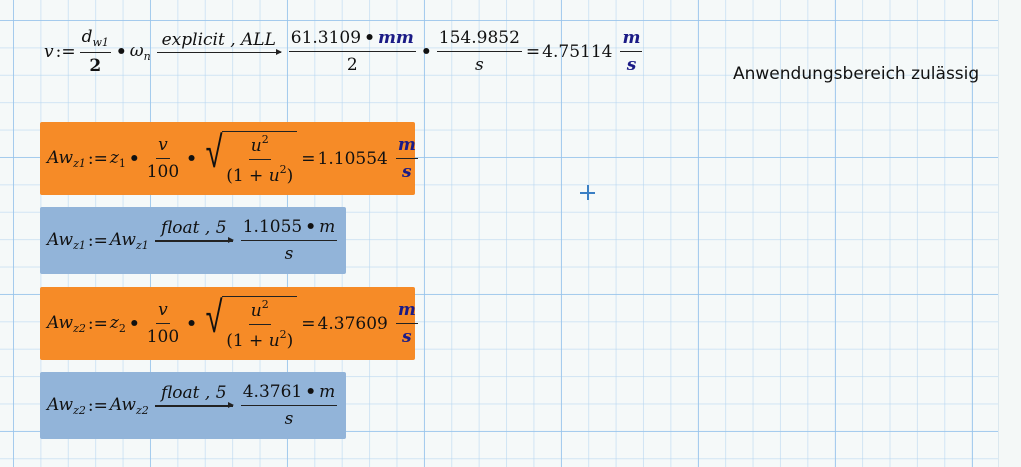  Describe the element at coordinates (631, 51) in the screenshot. I see `velocity-unit: m s` at that location.